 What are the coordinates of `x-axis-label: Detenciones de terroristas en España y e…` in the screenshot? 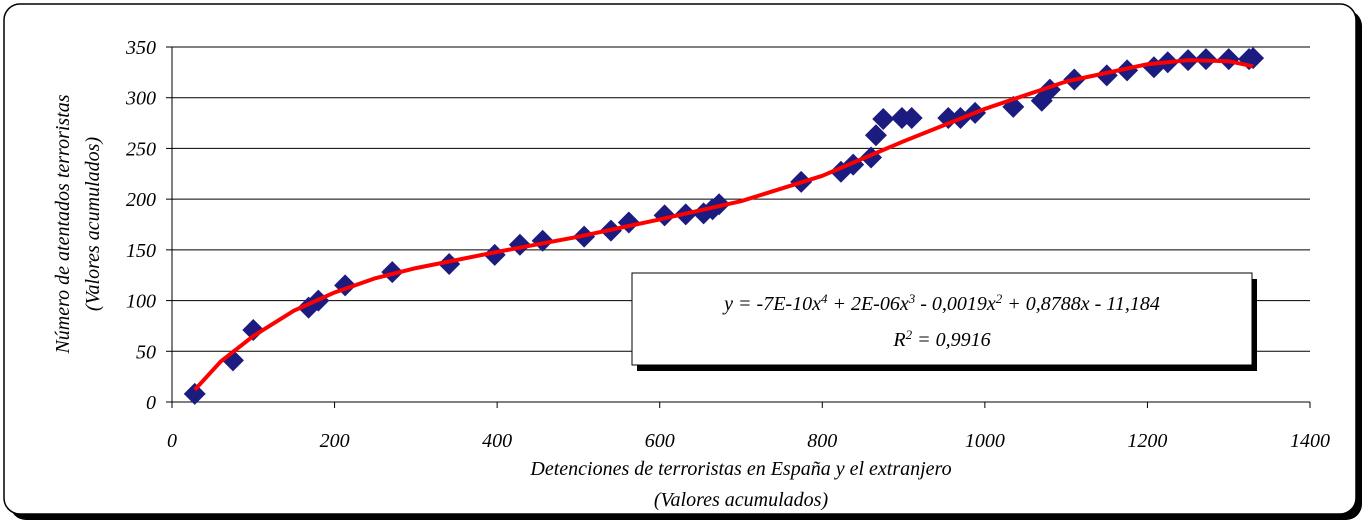 It's located at (740, 469).